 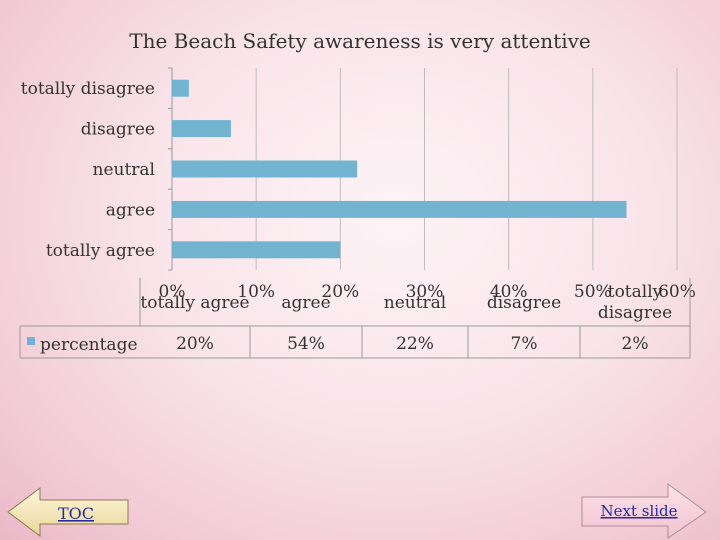 I want to click on x-tick-label: 0%, so click(x=172, y=292).